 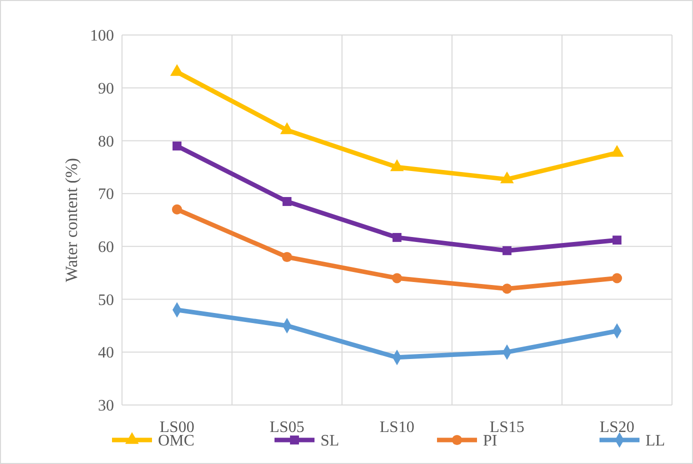 What do you see at coordinates (656, 441) in the screenshot?
I see `legend-label: LL` at bounding box center [656, 441].